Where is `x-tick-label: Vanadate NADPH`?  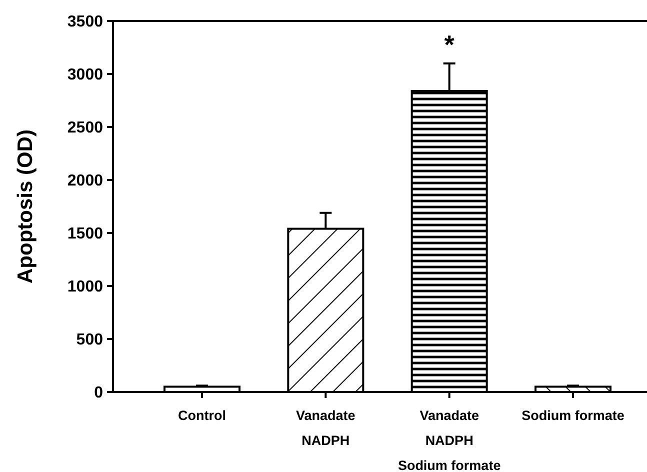
x-tick-label: Vanadate NADPH is located at coordinates (326, 428).